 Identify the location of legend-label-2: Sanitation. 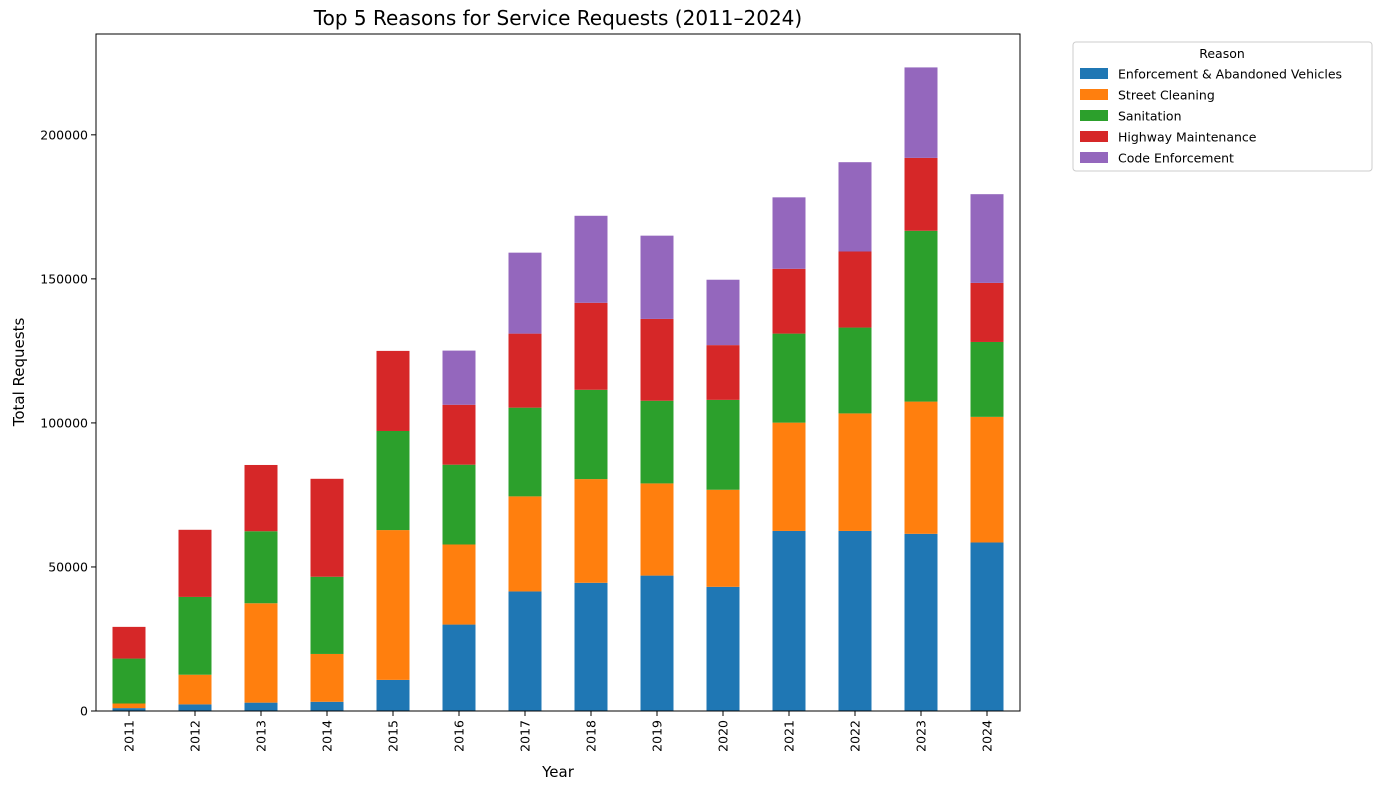
(1150, 116).